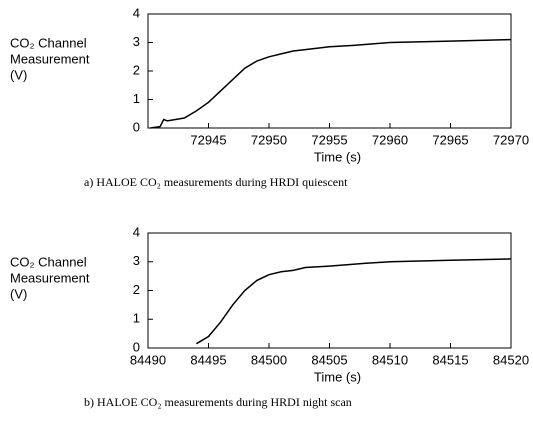 This screenshot has width=533, height=422. What do you see at coordinates (450, 139) in the screenshot?
I see `x-tick-label: 72965` at bounding box center [450, 139].